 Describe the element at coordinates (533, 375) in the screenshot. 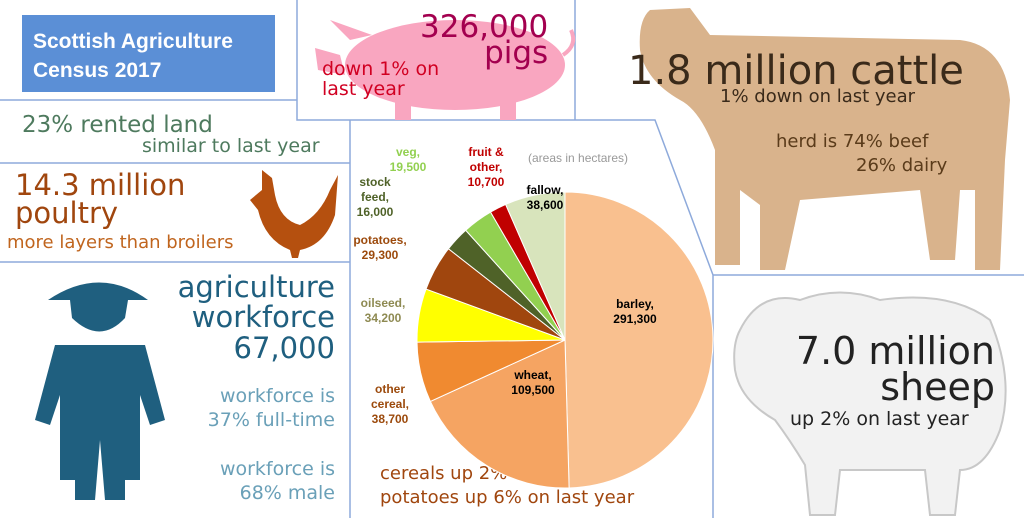

I see `slice-category: wheat,` at that location.